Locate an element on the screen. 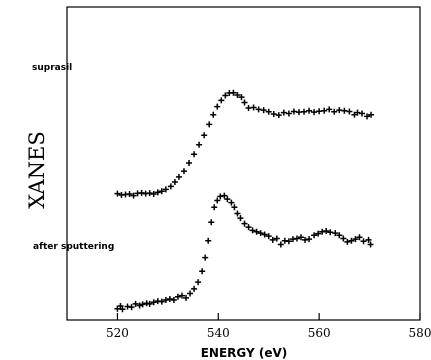 This screenshot has height=360, width=431. series-label-after-sputtering: after sputtering is located at coordinates (73, 247).